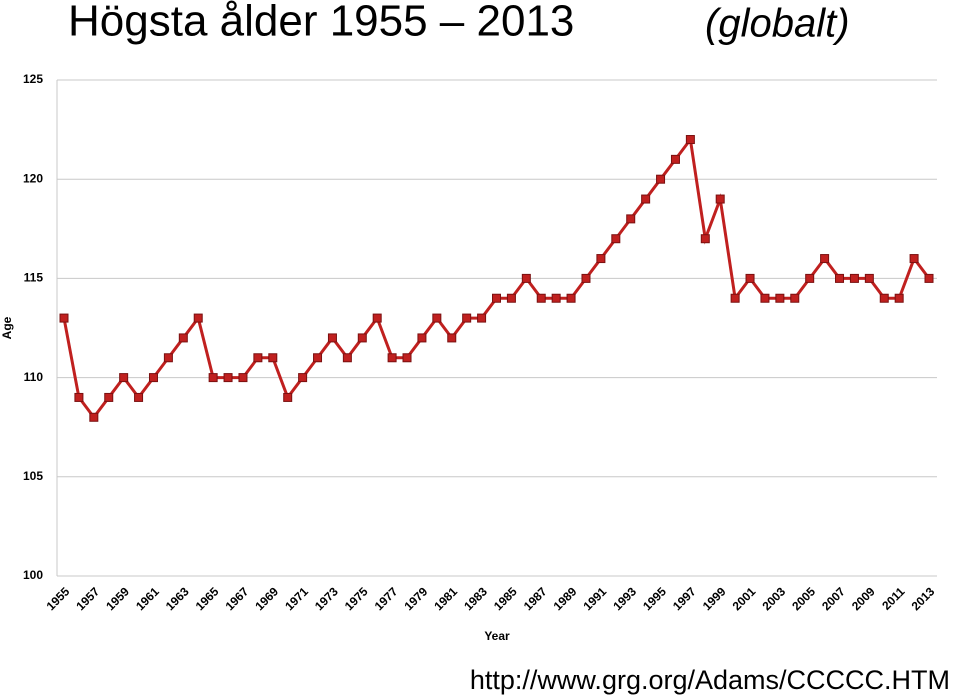 Image resolution: width=960 pixels, height=696 pixels. I want to click on x-tick-label: 2013, so click(923, 598).